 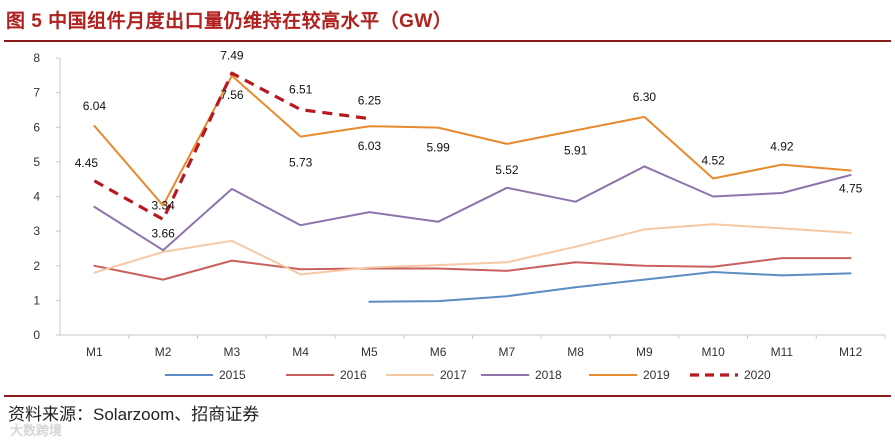 What do you see at coordinates (95, 106) in the screenshot?
I see `data-label-2019: 6.04` at bounding box center [95, 106].